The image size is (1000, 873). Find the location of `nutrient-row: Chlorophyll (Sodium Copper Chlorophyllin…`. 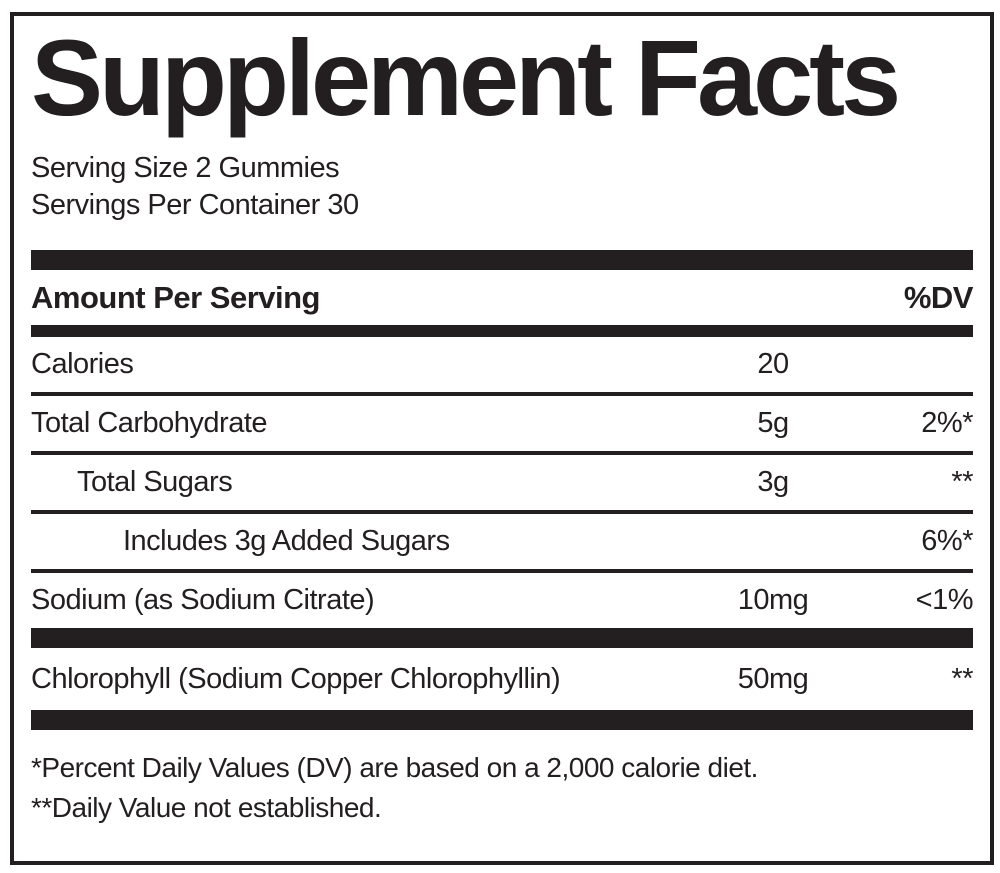

nutrient-row: Chlorophyll (Sodium Copper Chlorophyllin… is located at coordinates (502, 679).